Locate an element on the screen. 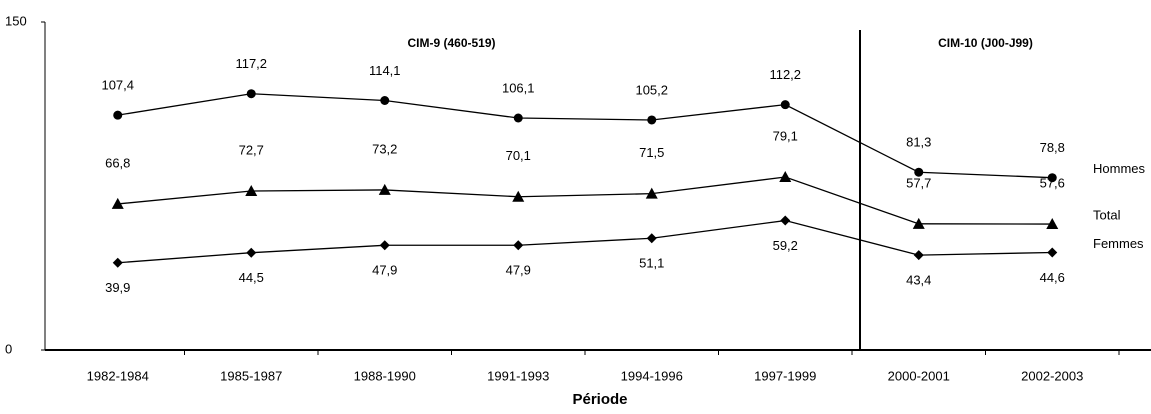  data-label: 39,9 is located at coordinates (117, 287).